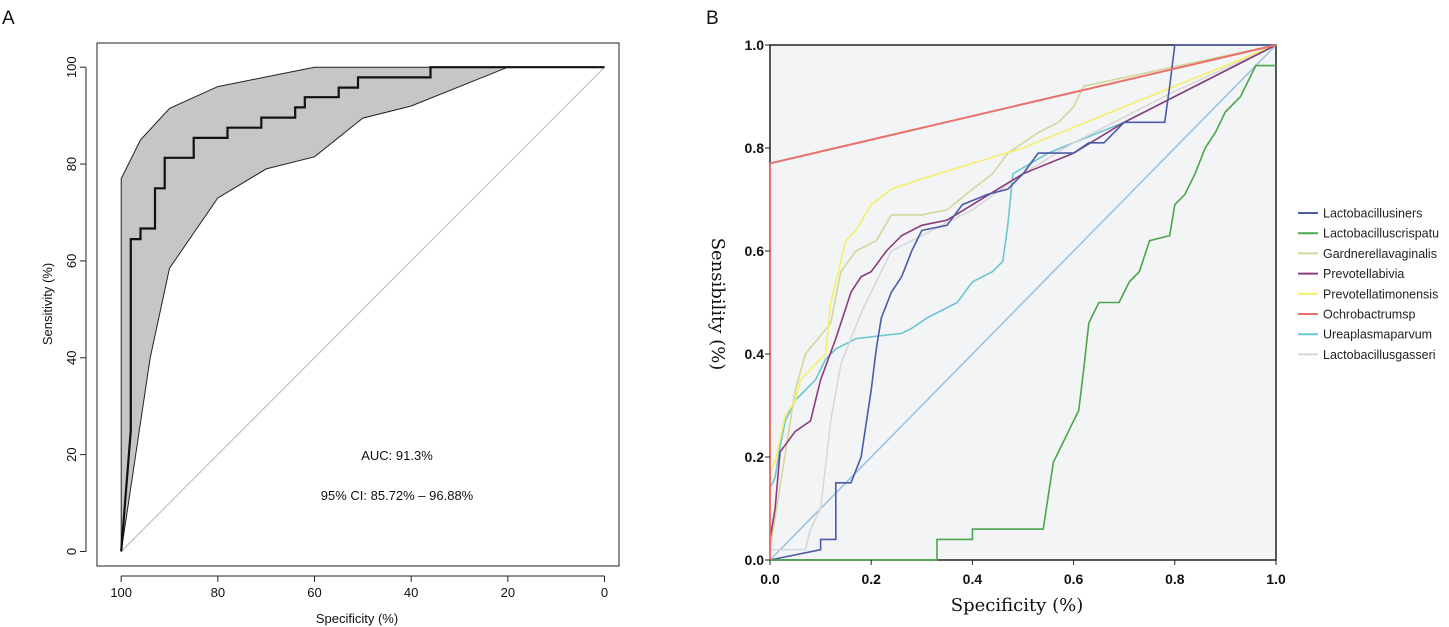  Describe the element at coordinates (755, 457) in the screenshot. I see `panel-b-y-tick-label: 0.2` at that location.